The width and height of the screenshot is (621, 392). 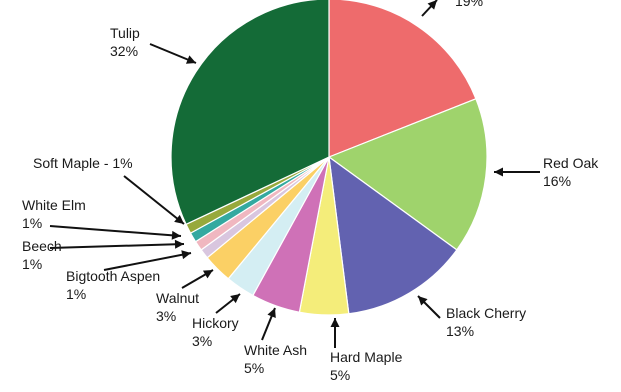 What do you see at coordinates (42, 246) in the screenshot?
I see `label-beech: Beech` at bounding box center [42, 246].